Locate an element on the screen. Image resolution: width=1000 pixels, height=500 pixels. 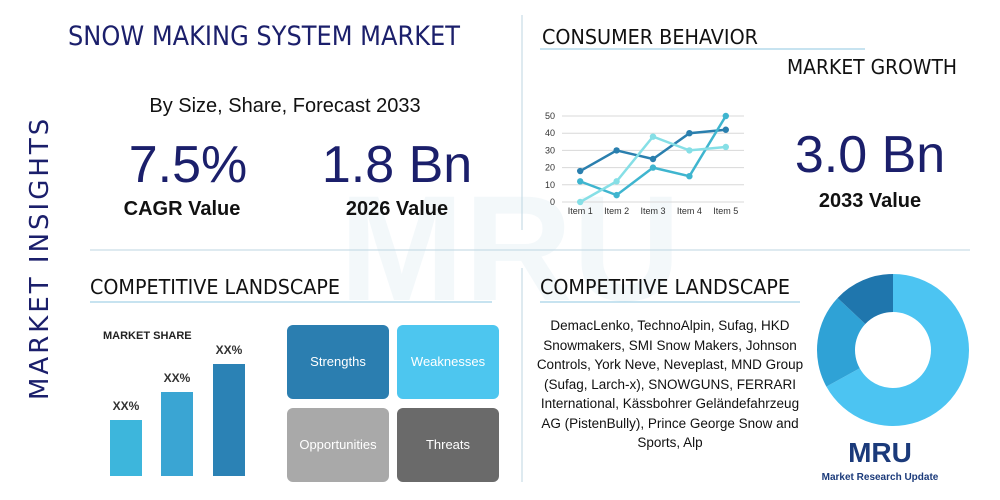
x-tick-label: Item 5 is located at coordinates (725, 211).